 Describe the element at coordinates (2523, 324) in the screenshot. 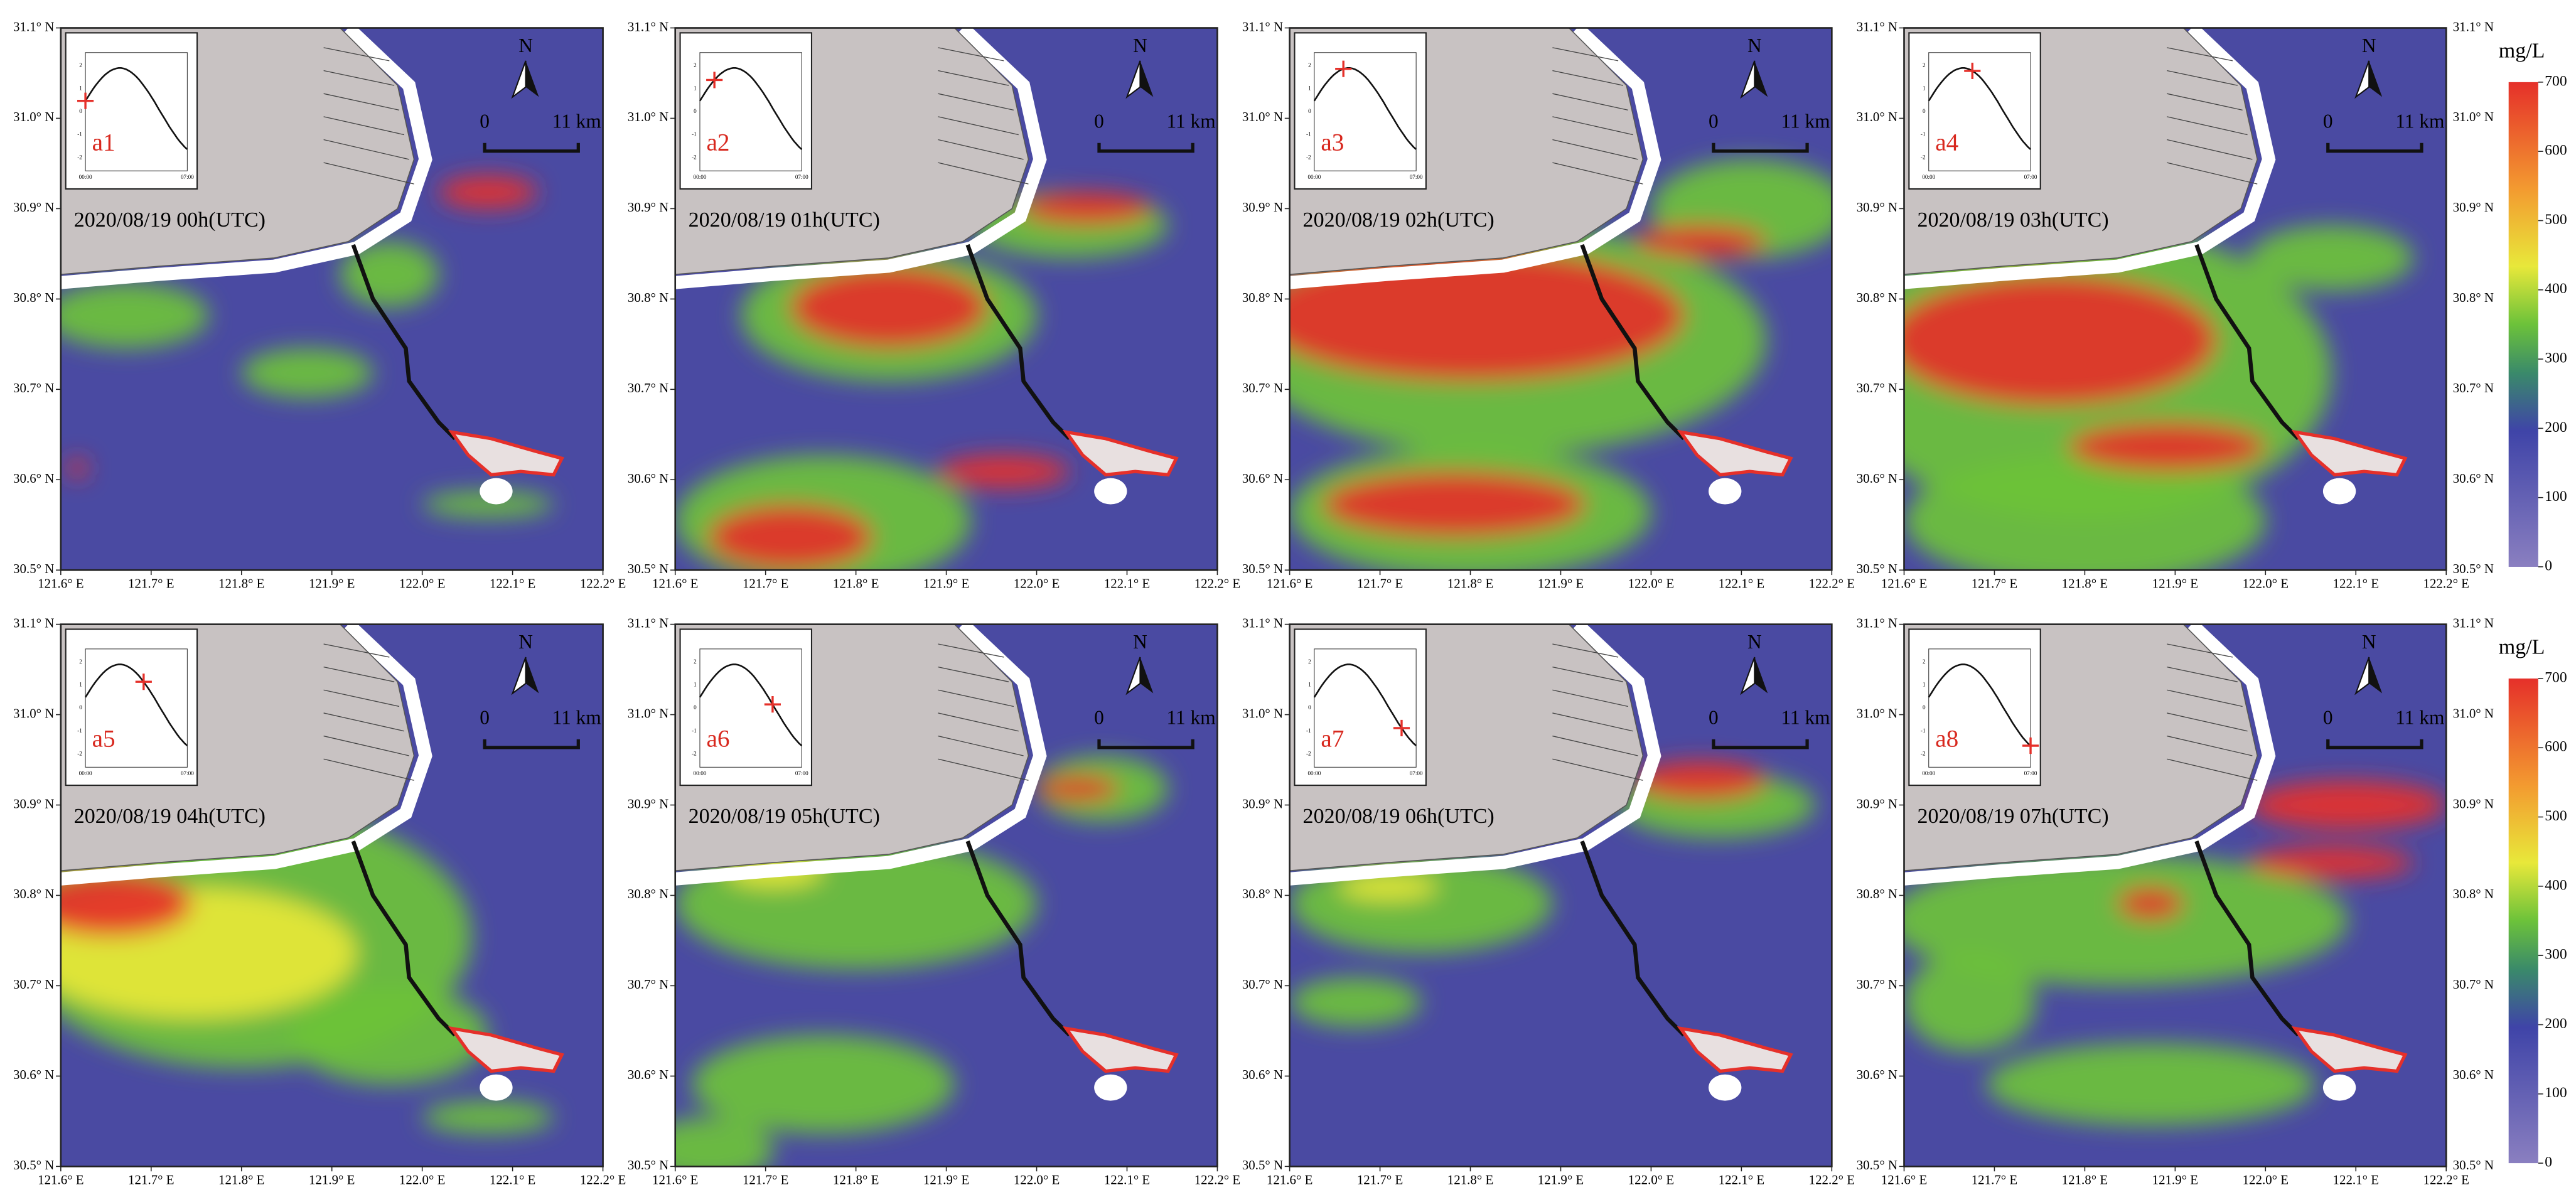

I see `colorbar-ramp` at that location.